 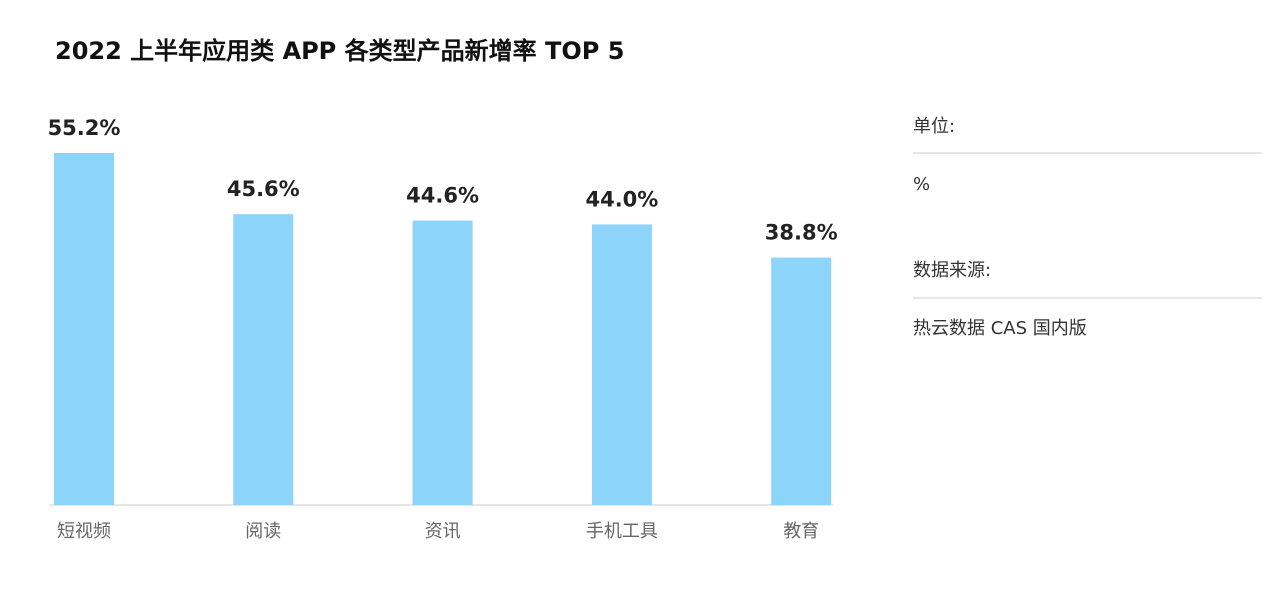 What do you see at coordinates (952, 270) in the screenshot?
I see `source-label: 数据来源:` at bounding box center [952, 270].